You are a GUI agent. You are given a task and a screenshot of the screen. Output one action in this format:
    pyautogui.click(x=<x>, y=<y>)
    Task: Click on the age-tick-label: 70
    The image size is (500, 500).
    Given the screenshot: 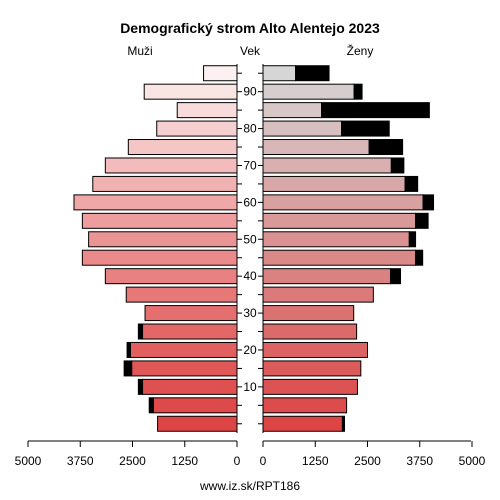 What is the action you would take?
    pyautogui.click(x=250, y=165)
    